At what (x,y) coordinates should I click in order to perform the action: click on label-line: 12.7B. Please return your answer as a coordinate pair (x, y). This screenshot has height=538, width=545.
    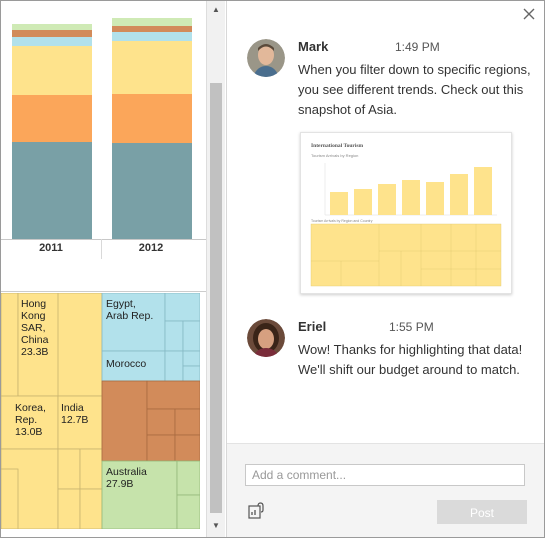
    Looking at the image, I should click on (75, 420).